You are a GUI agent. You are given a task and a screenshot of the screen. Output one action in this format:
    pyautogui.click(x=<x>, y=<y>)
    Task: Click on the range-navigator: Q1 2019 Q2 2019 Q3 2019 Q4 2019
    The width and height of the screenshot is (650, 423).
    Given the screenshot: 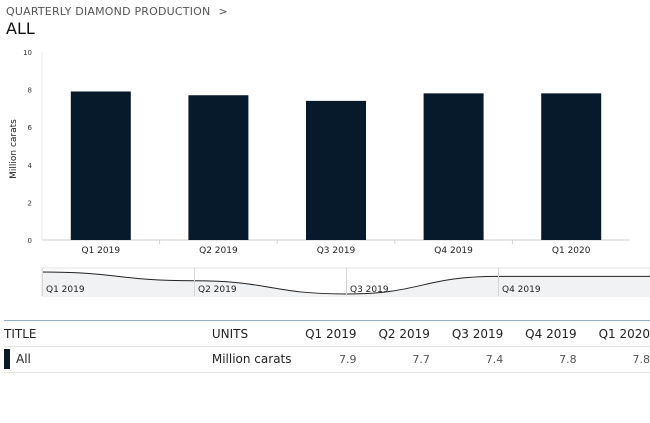 What is the action you would take?
    pyautogui.click(x=325, y=282)
    